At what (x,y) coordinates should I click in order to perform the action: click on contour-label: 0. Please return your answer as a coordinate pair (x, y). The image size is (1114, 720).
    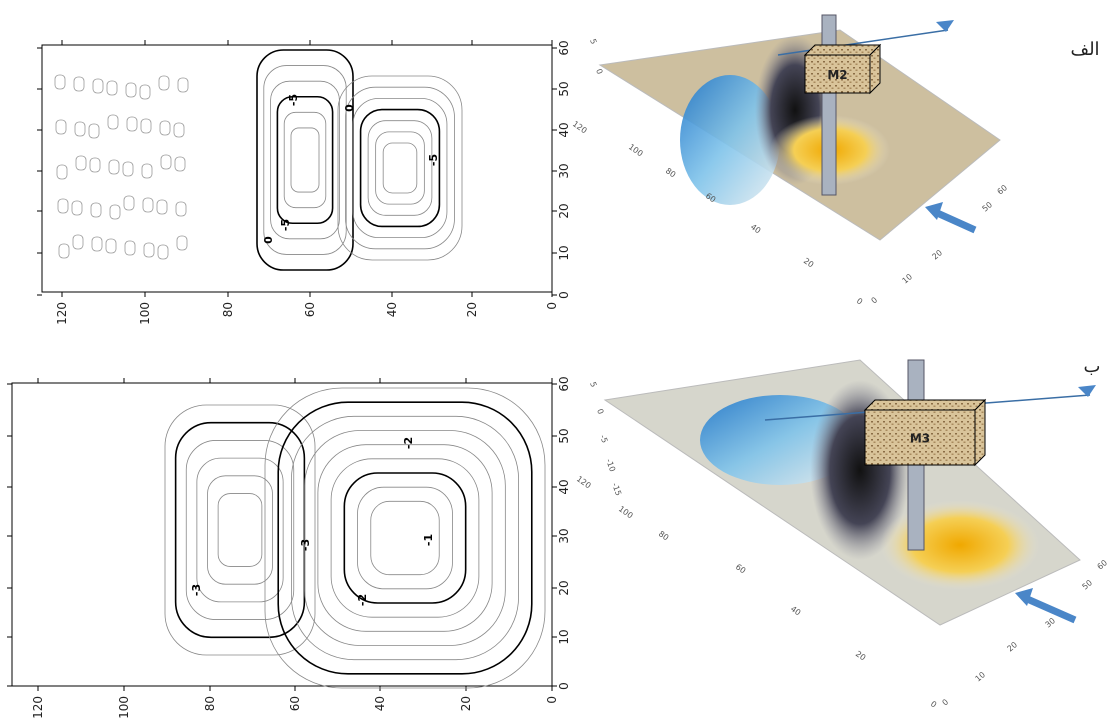
    Looking at the image, I should click on (268, 240).